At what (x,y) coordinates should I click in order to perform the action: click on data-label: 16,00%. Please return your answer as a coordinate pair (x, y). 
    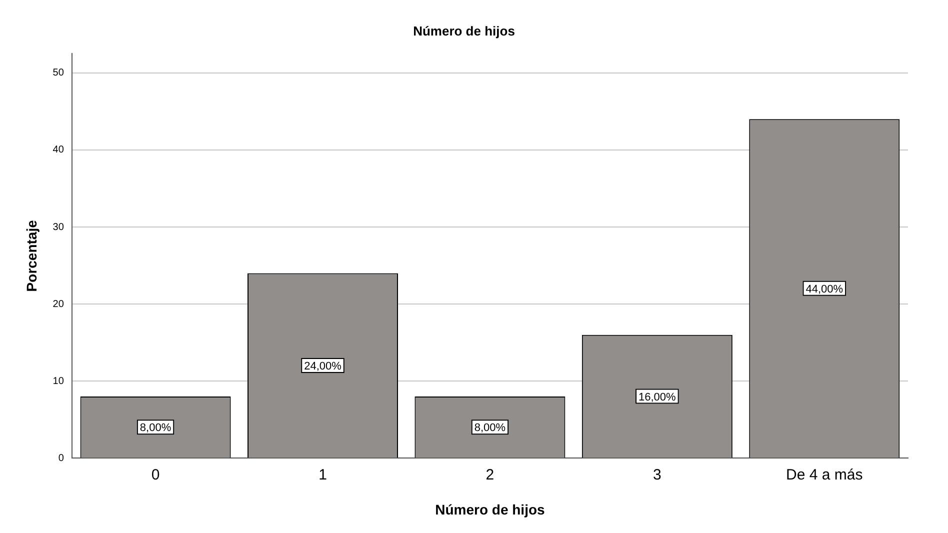
    Looking at the image, I should click on (657, 397).